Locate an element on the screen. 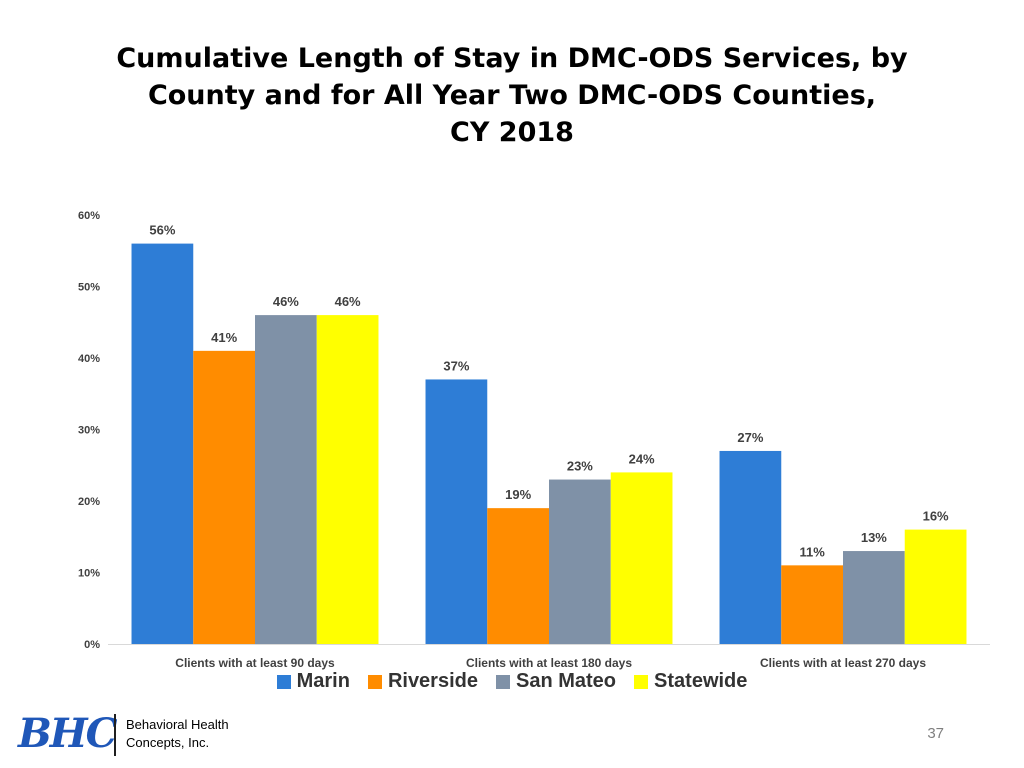 This screenshot has height=768, width=1024. data-label: 19% is located at coordinates (518, 494).